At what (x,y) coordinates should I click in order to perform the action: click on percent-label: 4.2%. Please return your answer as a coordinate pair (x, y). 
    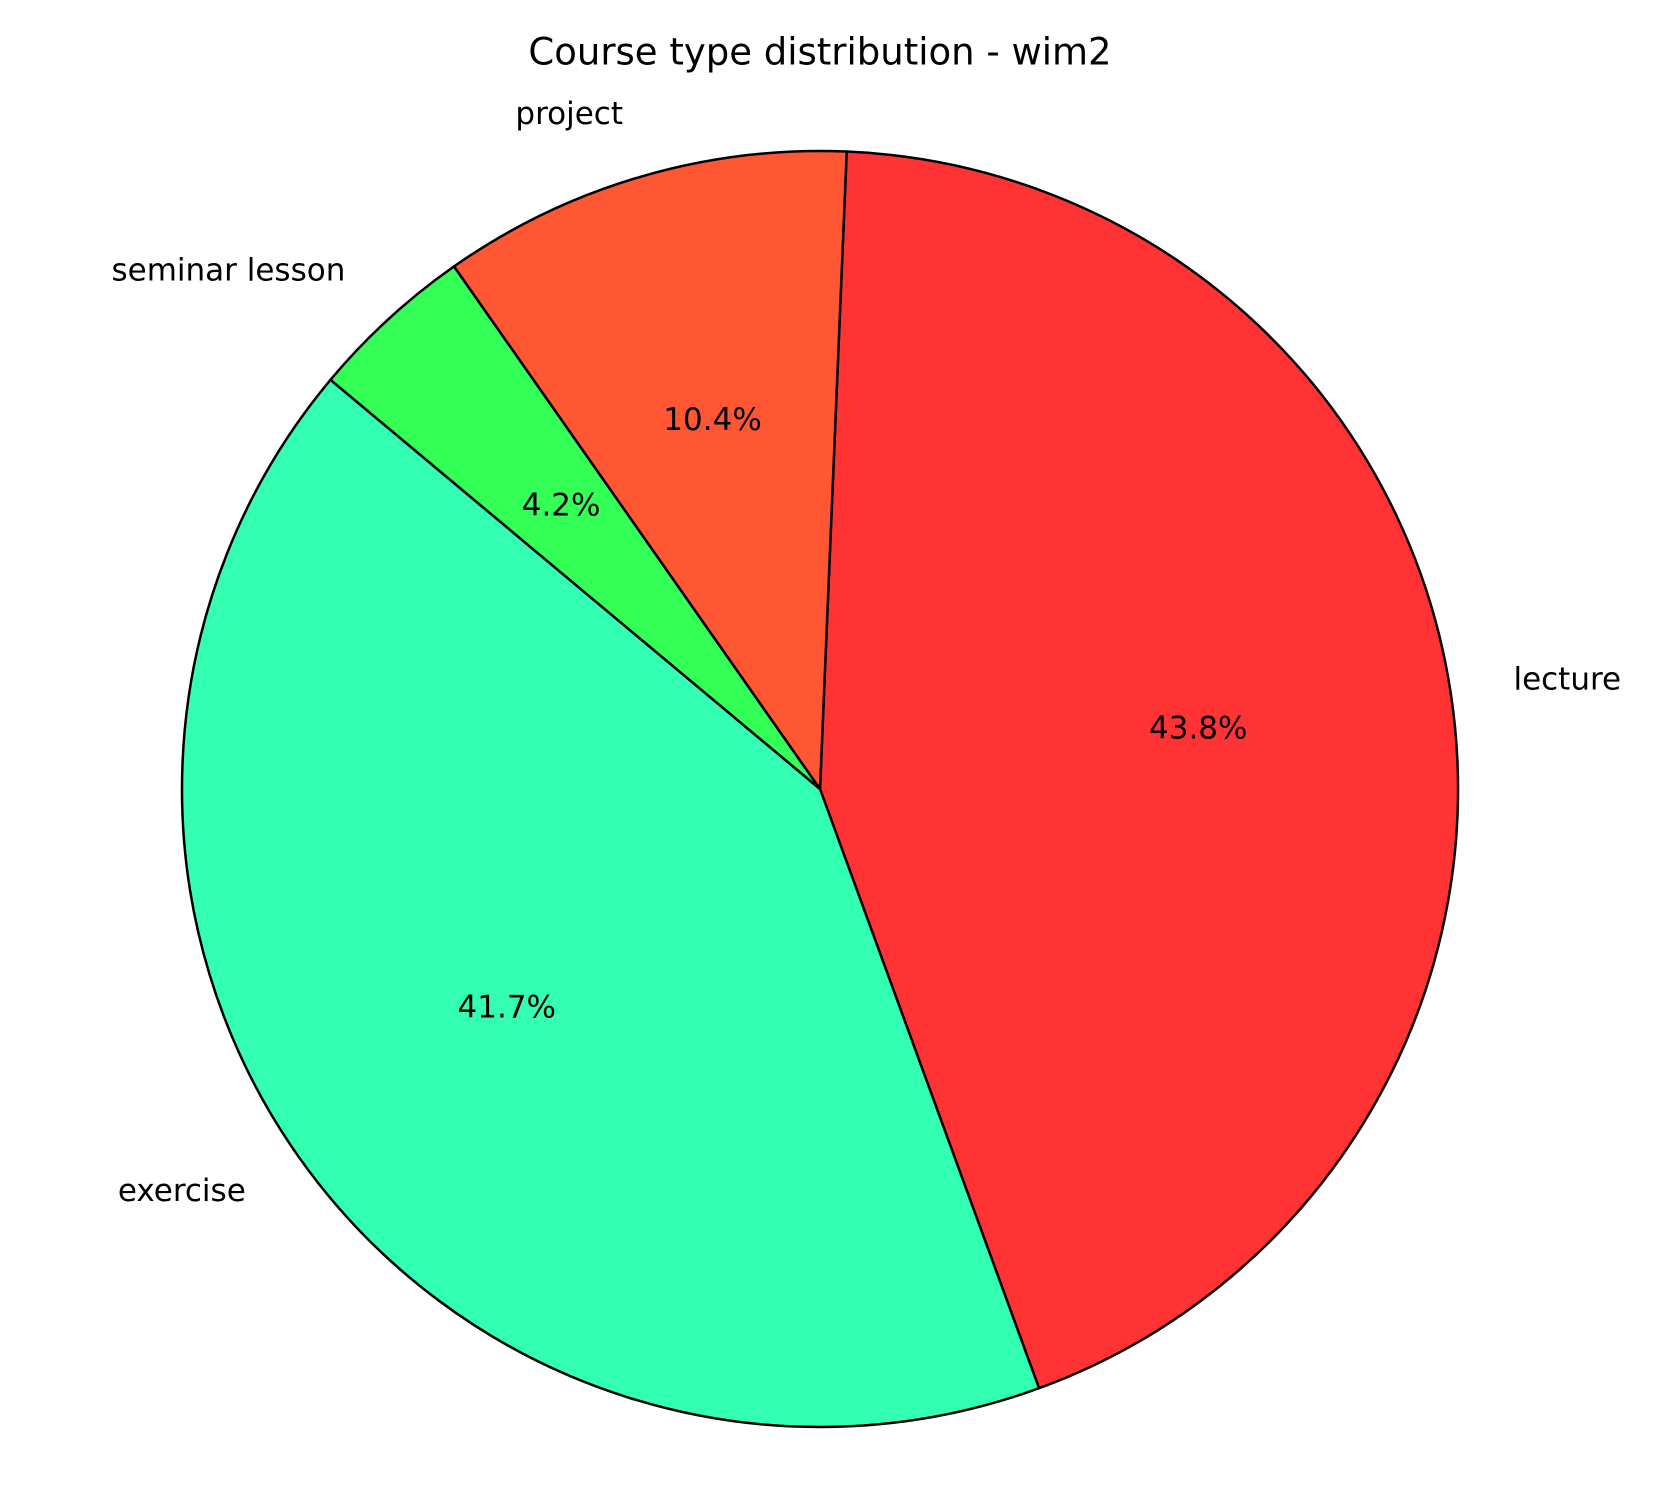
    Looking at the image, I should click on (561, 506).